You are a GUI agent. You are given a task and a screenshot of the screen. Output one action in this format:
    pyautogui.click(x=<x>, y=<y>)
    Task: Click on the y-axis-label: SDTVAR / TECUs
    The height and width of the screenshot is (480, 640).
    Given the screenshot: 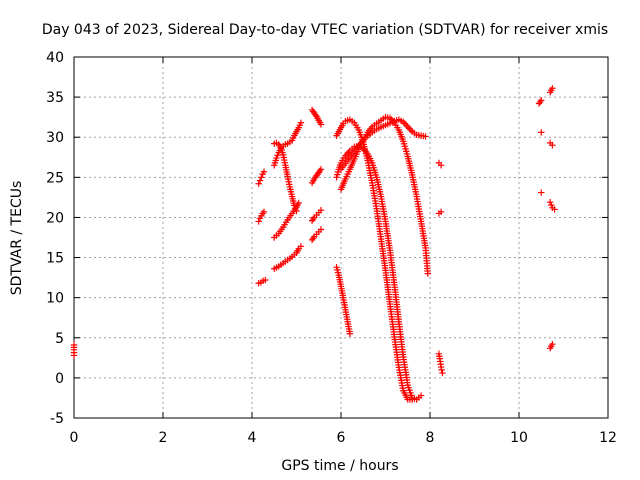 What is the action you would take?
    pyautogui.click(x=17, y=238)
    